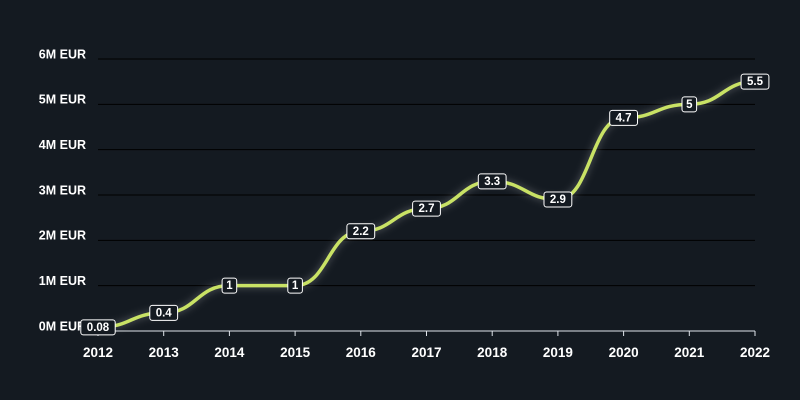 This screenshot has height=400, width=800. I want to click on x-tick-label-2018: 2018, so click(492, 352).